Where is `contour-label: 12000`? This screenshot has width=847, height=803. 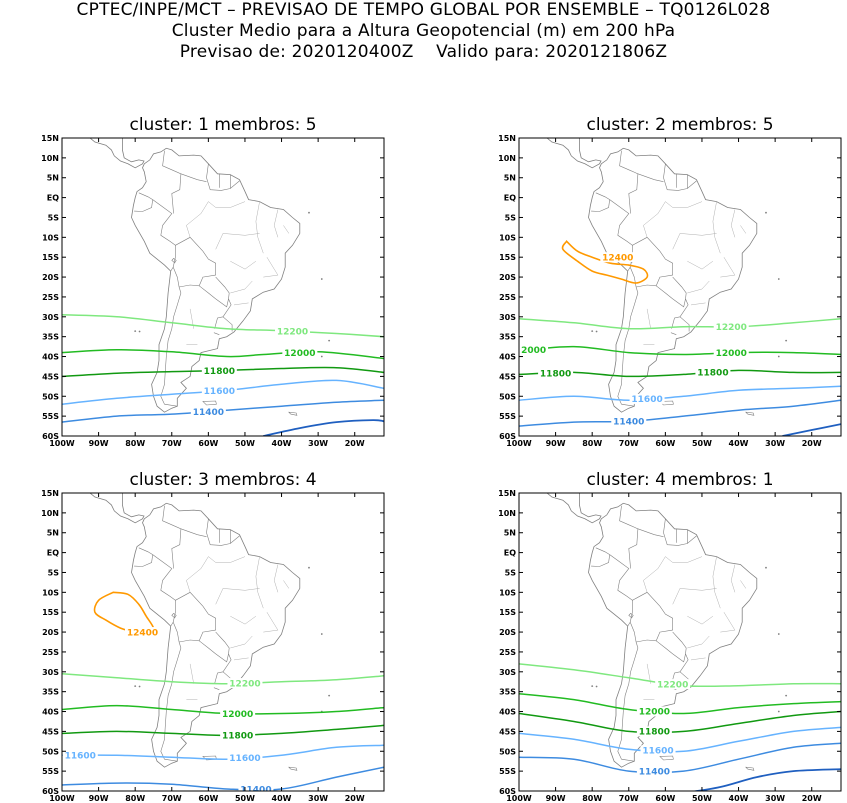
contour-label: 12000 is located at coordinates (731, 354).